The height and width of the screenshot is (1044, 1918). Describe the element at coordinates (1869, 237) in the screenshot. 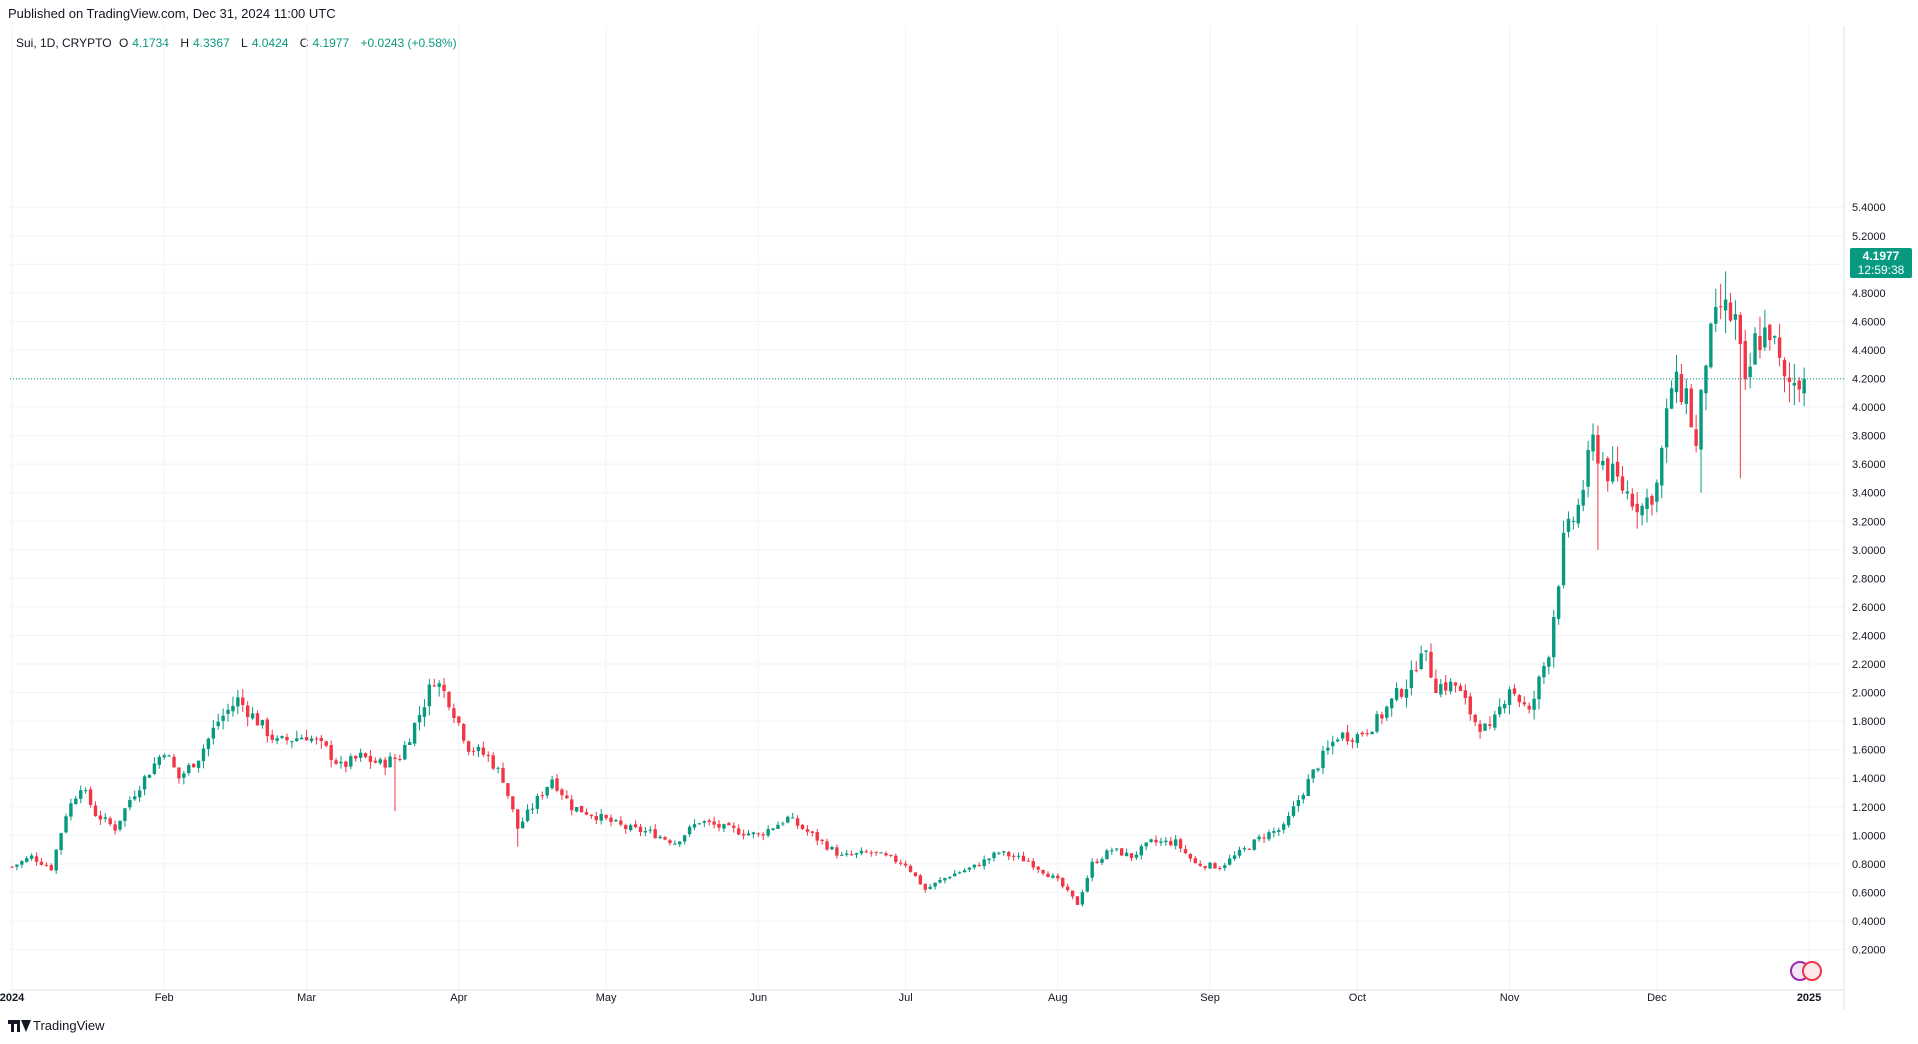

I see `y-tick-label: 5.2000` at that location.